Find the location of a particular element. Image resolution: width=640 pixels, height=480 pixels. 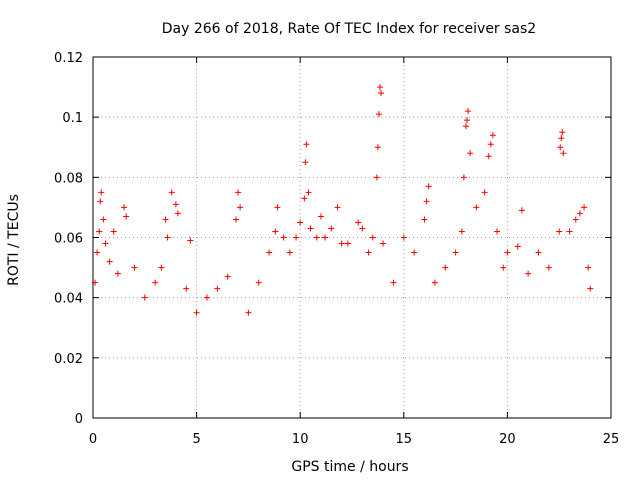

y-tick-label: 0.04 is located at coordinates (68, 299).